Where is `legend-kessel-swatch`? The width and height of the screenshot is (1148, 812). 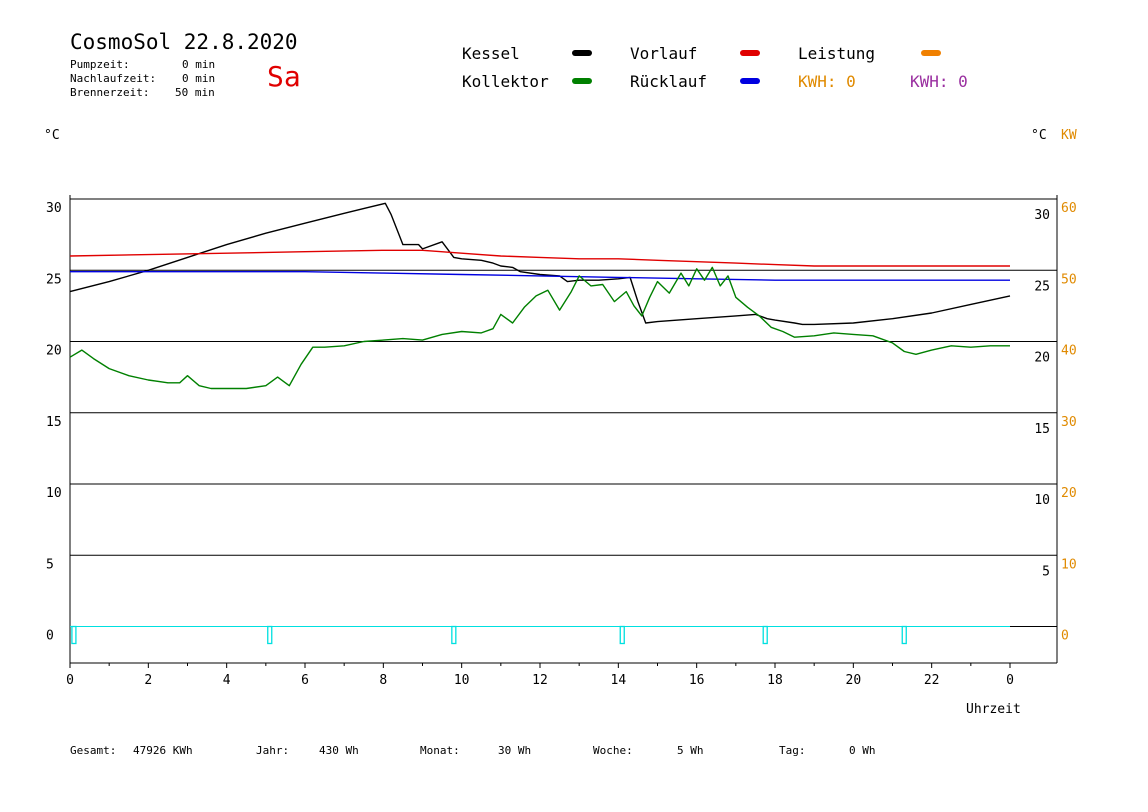
legend-kessel-swatch is located at coordinates (582, 53).